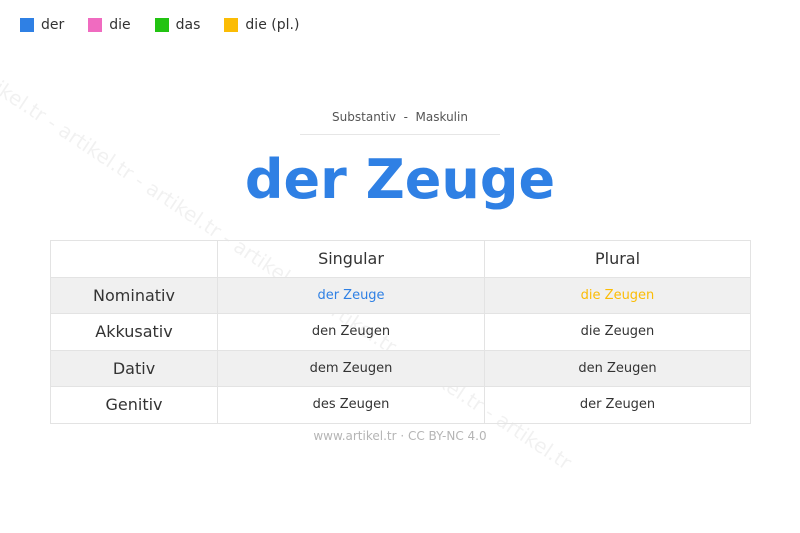  Describe the element at coordinates (351, 295) in the screenshot. I see `singular-cell: der Zeuge` at that location.